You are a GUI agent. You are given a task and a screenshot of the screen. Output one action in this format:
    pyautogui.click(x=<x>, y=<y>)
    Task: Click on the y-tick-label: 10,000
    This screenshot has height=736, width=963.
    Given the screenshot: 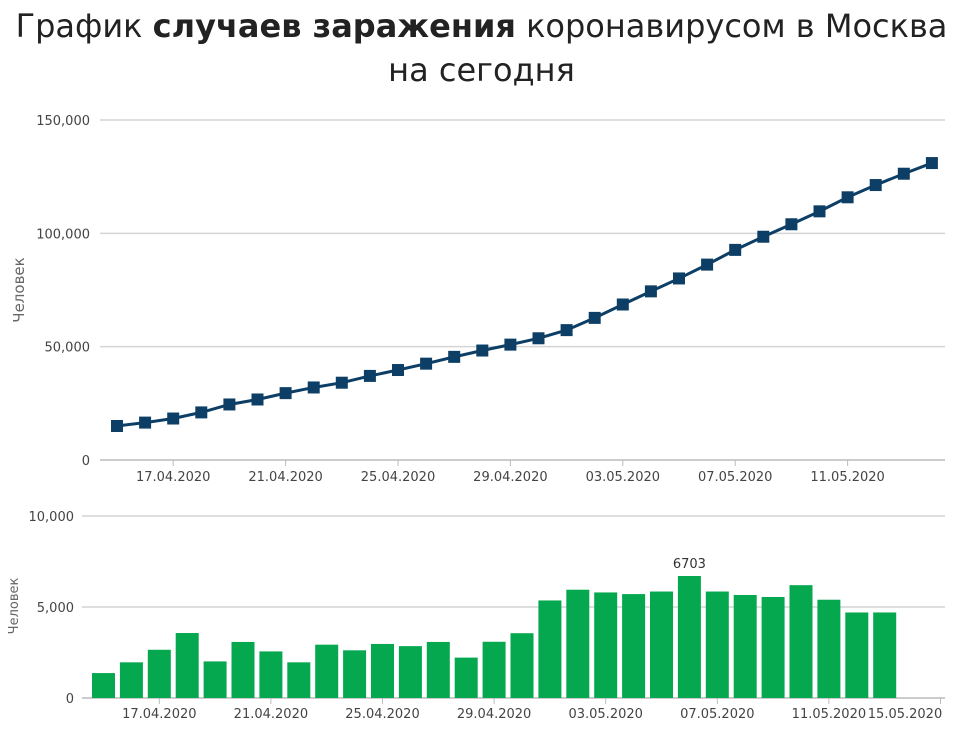 What is the action you would take?
    pyautogui.click(x=52, y=517)
    